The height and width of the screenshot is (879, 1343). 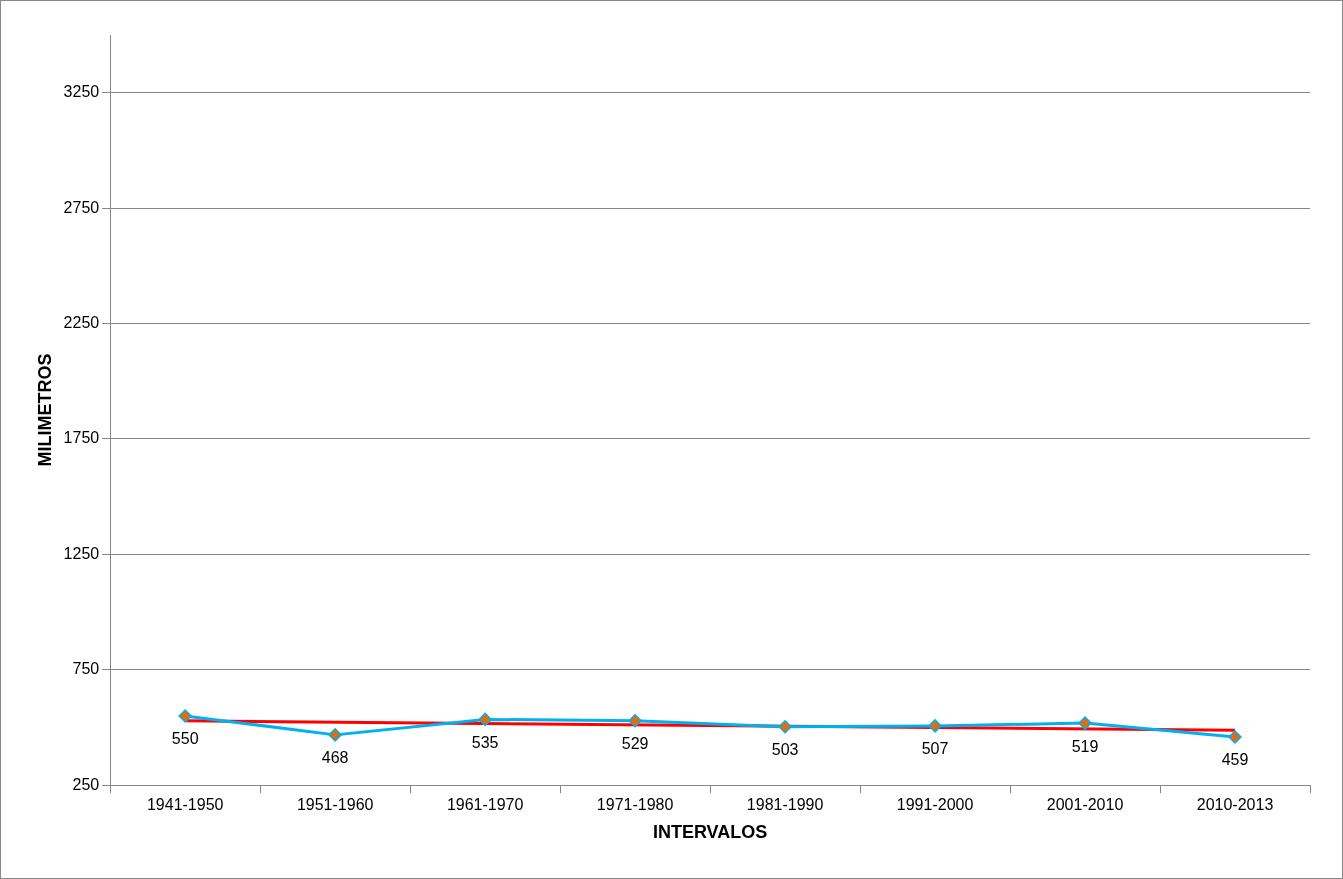 I want to click on y-tick-label: 3250, so click(x=81, y=92).